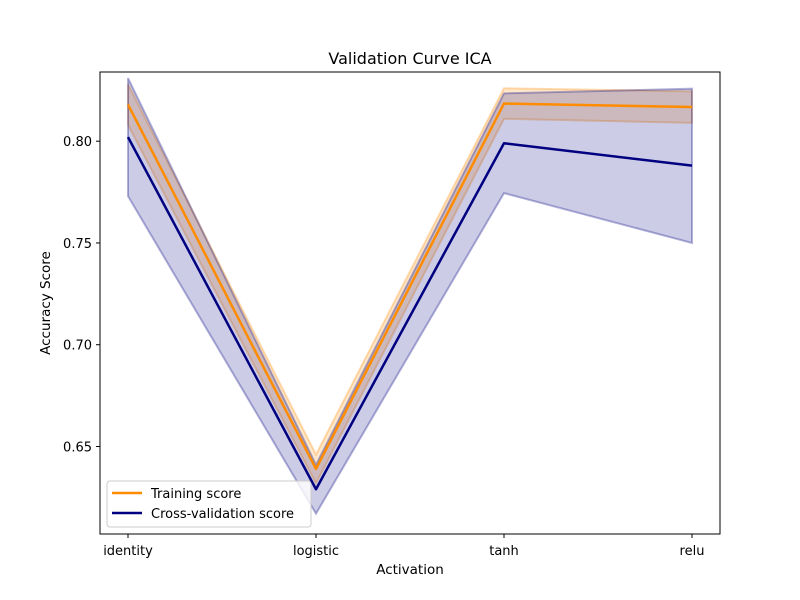 This screenshot has height=600, width=800. What do you see at coordinates (504, 551) in the screenshot?
I see `x-tick-label: tanh` at bounding box center [504, 551].